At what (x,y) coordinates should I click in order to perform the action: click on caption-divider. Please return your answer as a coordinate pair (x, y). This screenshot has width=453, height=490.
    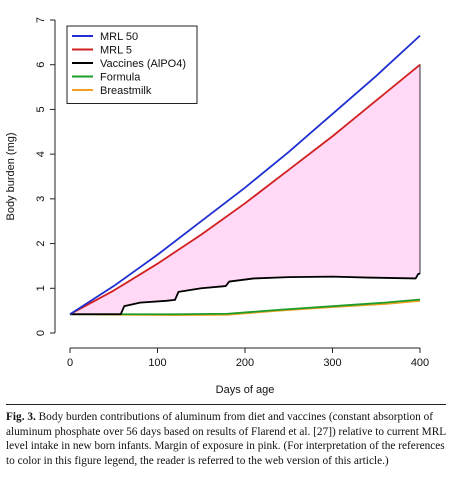
    Looking at the image, I should click on (226, 404).